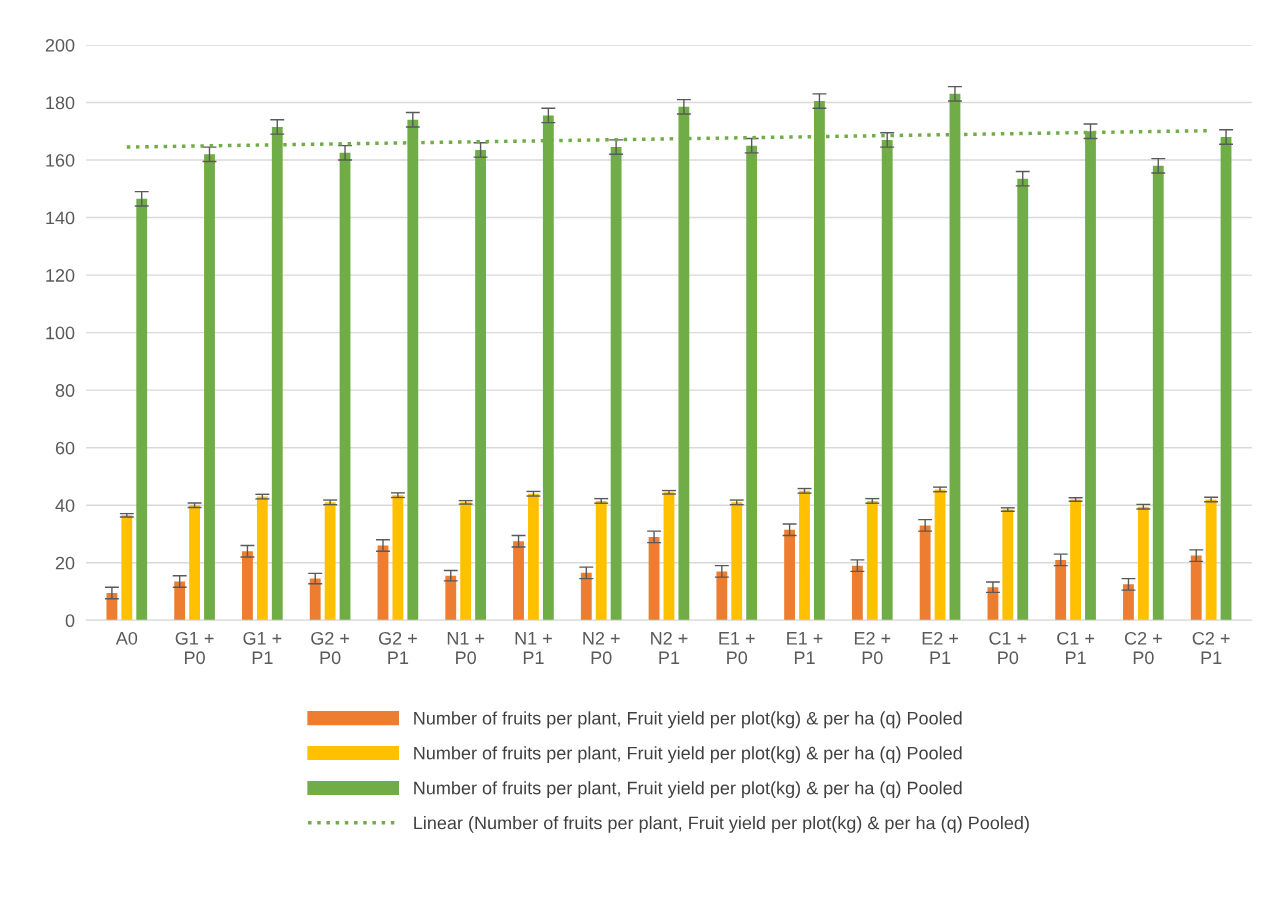 Image resolution: width=1267 pixels, height=899 pixels. What do you see at coordinates (60, 103) in the screenshot?
I see `y-tick-label: 180` at bounding box center [60, 103].